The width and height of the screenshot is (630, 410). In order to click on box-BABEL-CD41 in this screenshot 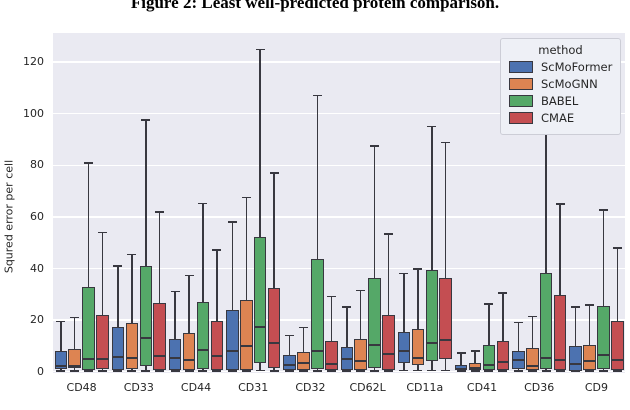, I will do `click(489, 357)`.